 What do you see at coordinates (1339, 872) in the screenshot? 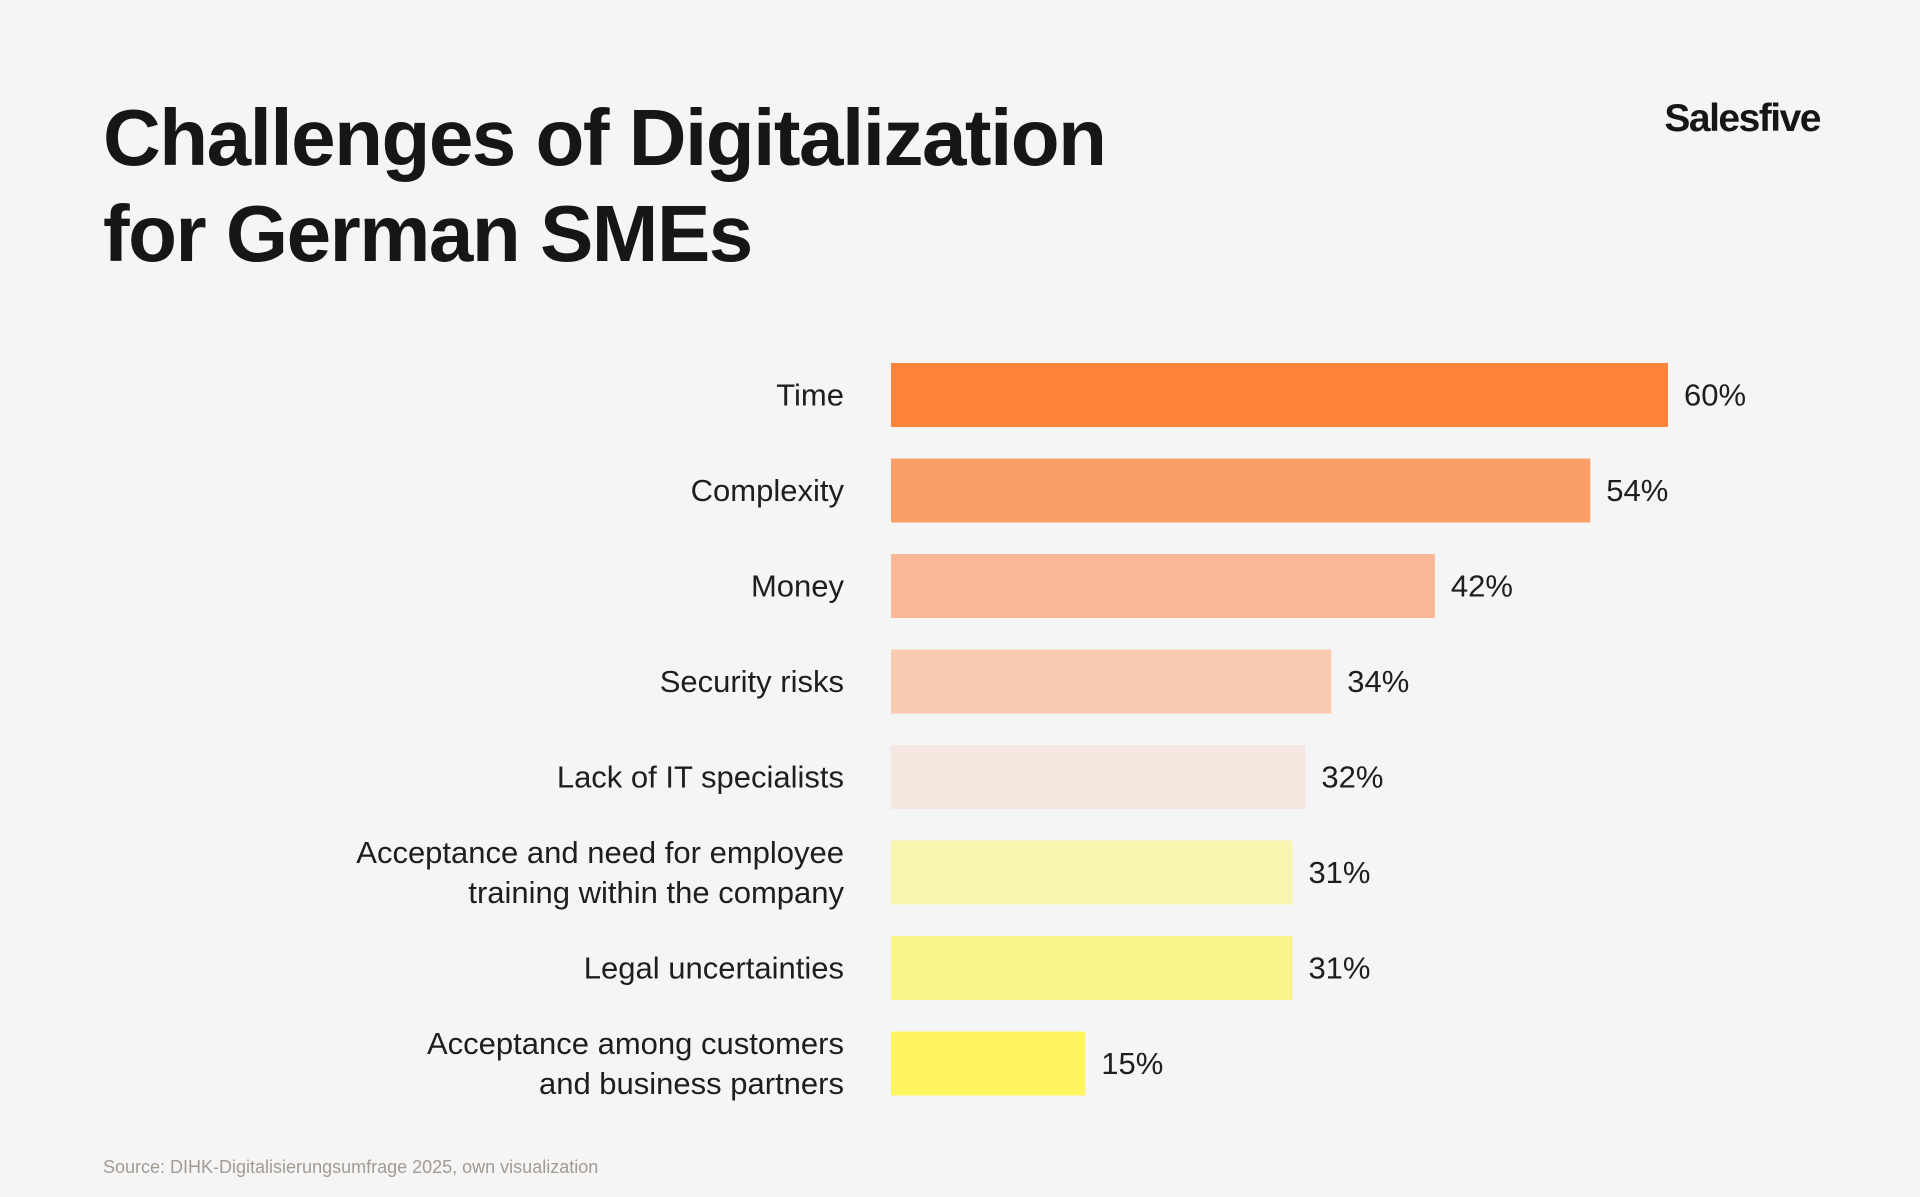
I see `value-label-6: 31%` at bounding box center [1339, 872].